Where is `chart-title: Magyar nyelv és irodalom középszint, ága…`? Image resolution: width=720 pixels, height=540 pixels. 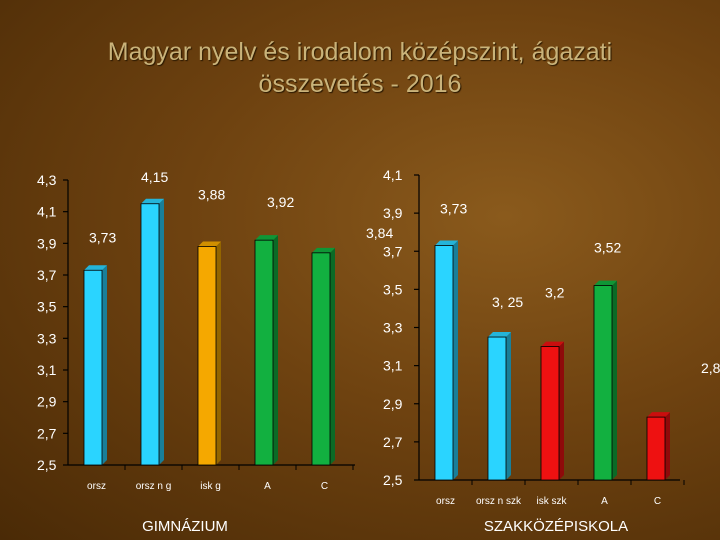 chart-title: Magyar nyelv és irodalom középszint, ága… is located at coordinates (360, 68).